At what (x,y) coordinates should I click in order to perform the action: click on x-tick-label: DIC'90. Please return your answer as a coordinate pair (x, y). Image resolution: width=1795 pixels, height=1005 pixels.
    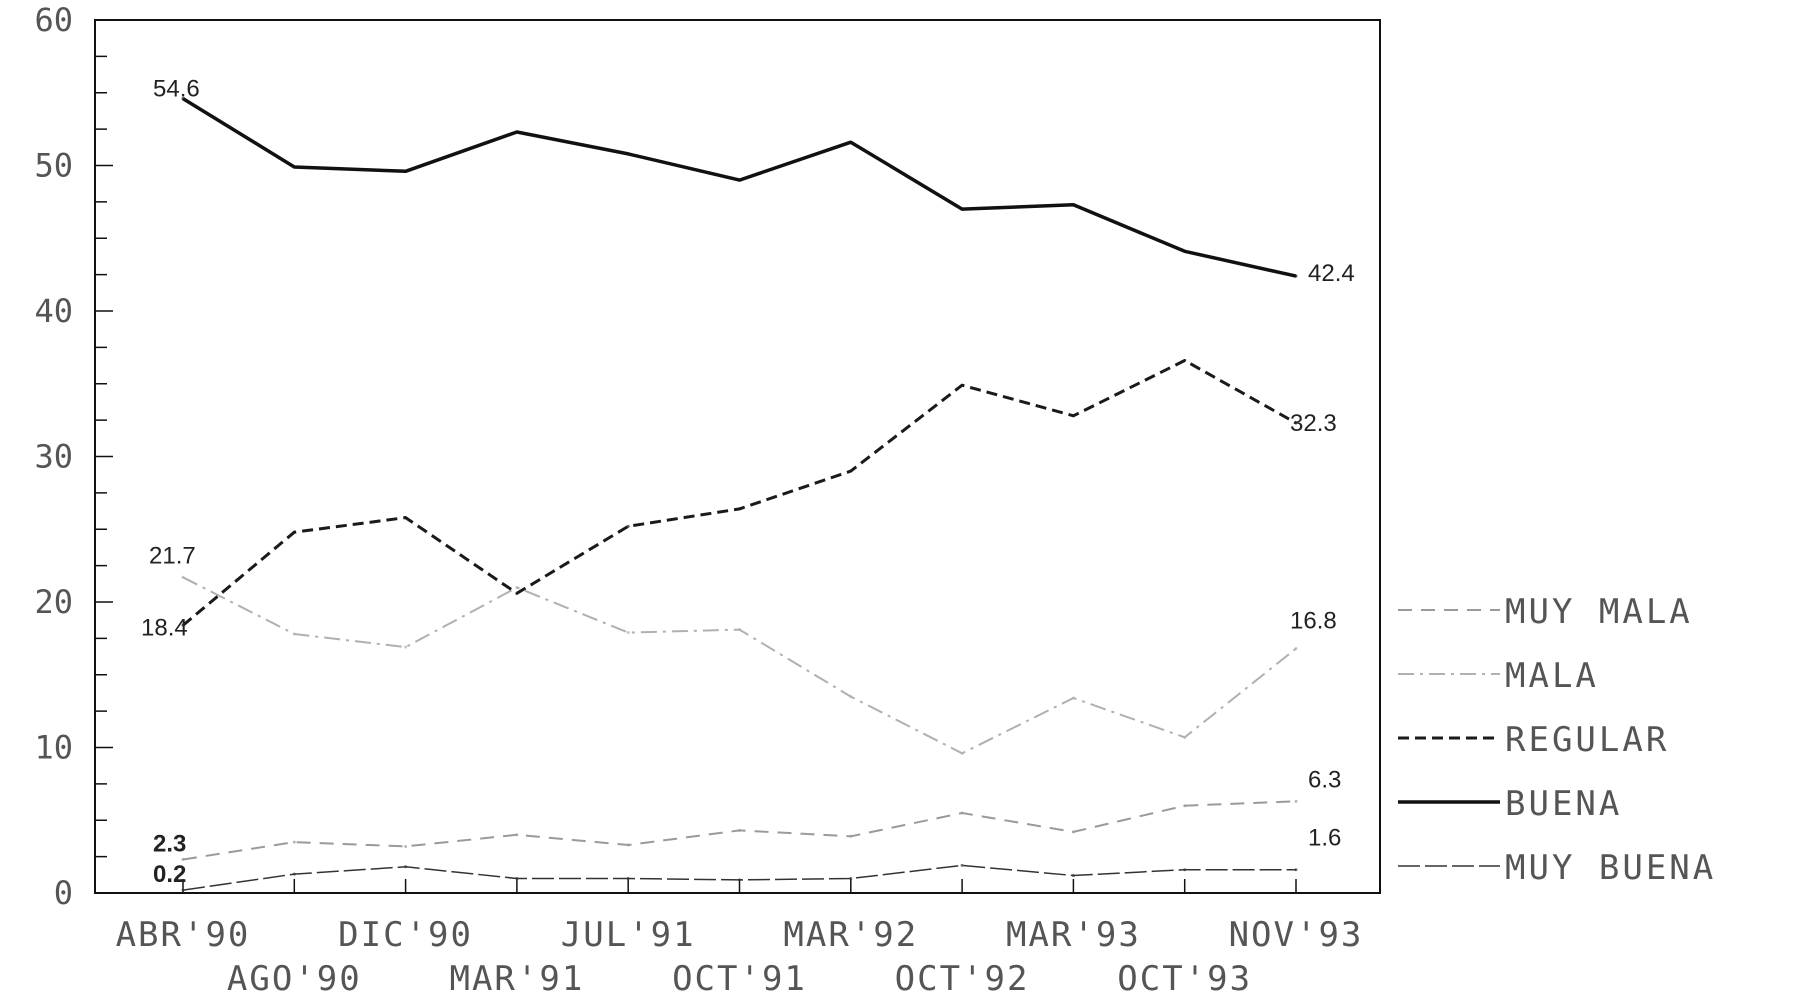
    Looking at the image, I should click on (405, 935).